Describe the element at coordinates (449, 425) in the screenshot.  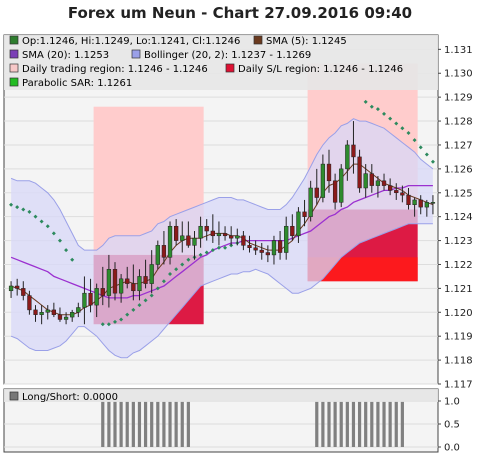
I see `sub-y-axis: 1.0 0.5 0.0` at that location.